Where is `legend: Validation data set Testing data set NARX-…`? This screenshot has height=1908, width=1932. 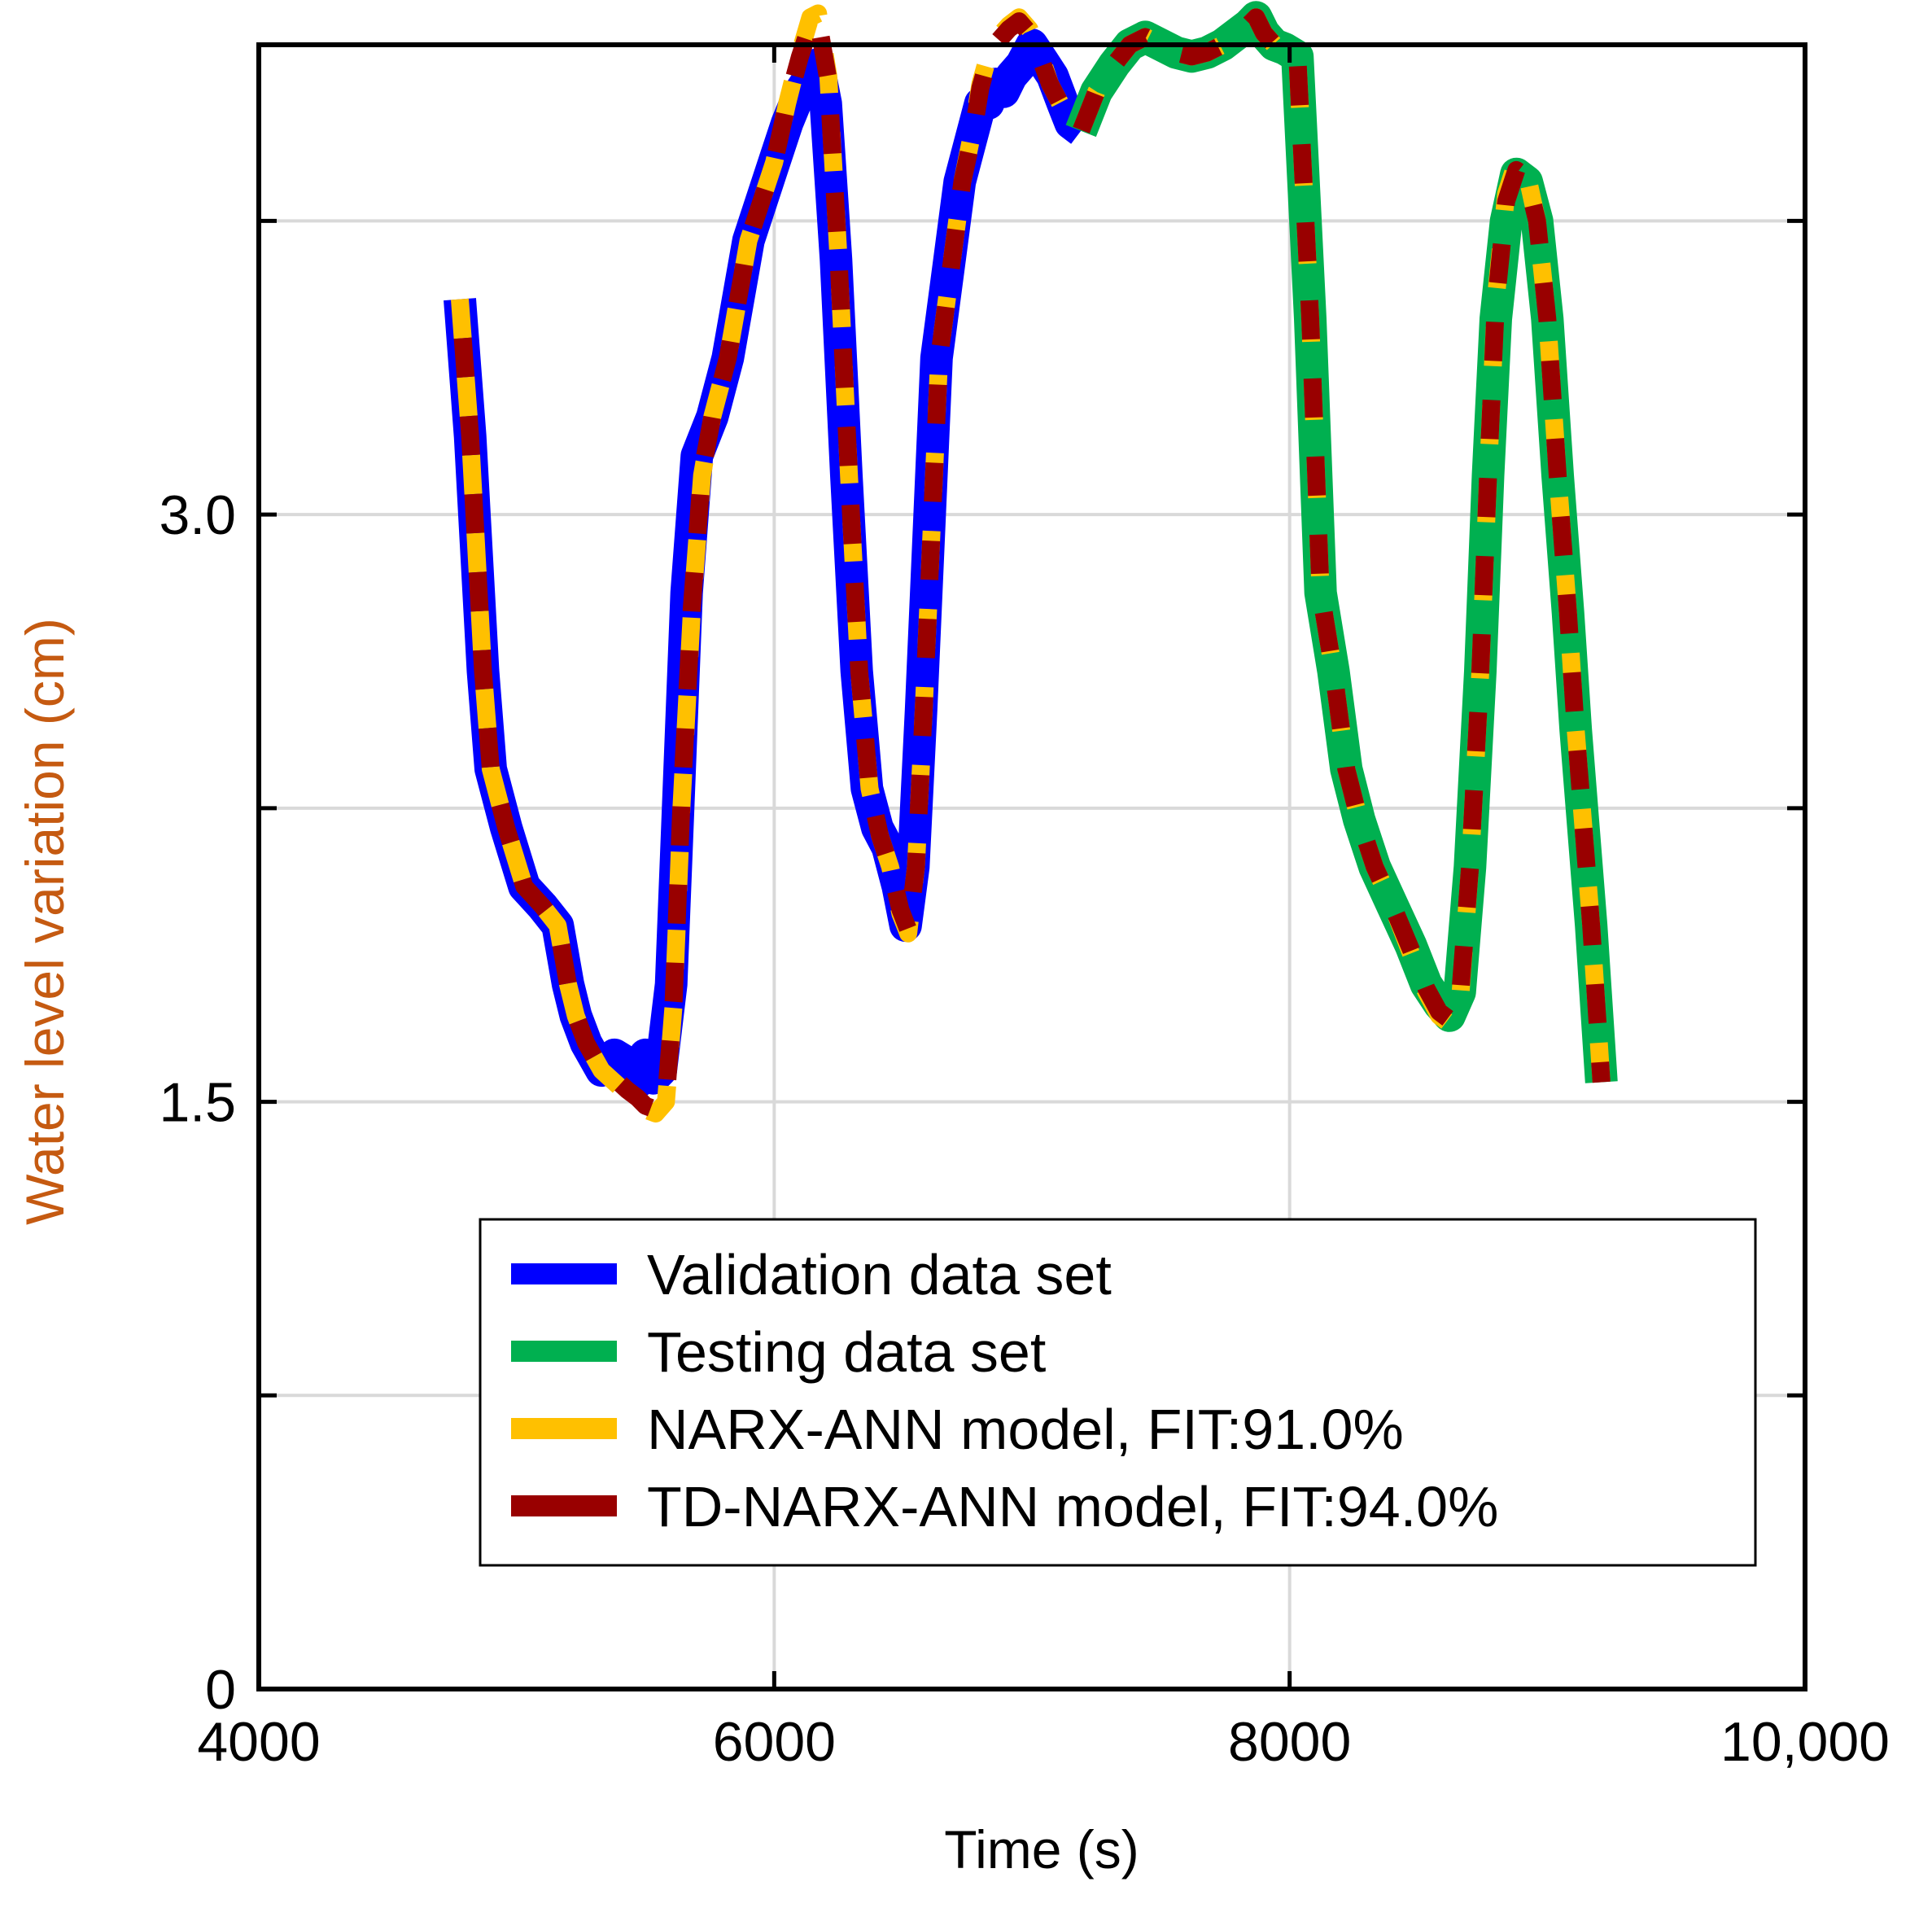 legend: Validation data set Testing data set NARX-… is located at coordinates (1118, 1392).